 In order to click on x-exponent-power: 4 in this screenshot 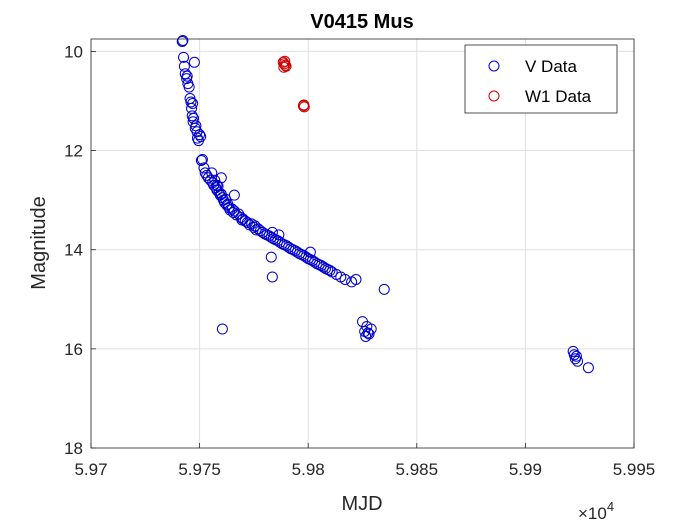, I will do `click(610, 506)`.